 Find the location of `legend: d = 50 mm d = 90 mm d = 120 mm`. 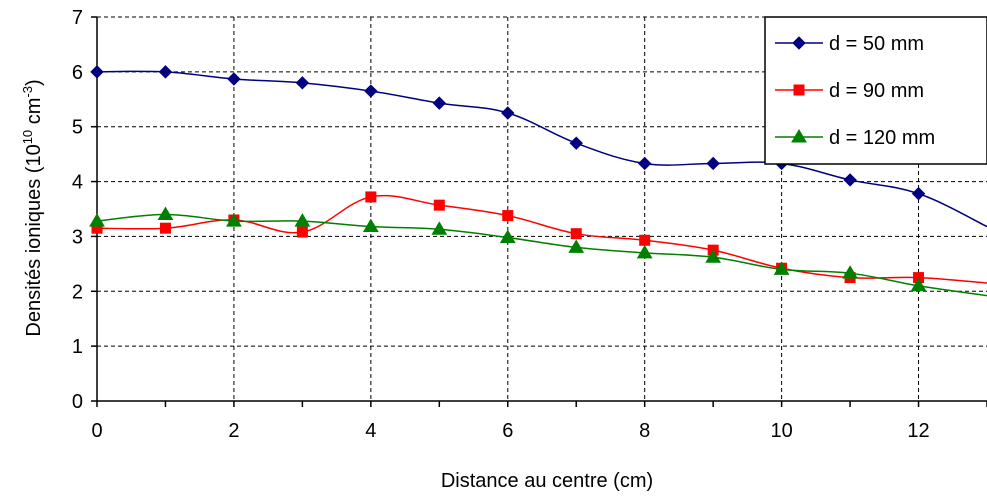

legend: d = 50 mm d = 90 mm d = 120 mm is located at coordinates (876, 90).